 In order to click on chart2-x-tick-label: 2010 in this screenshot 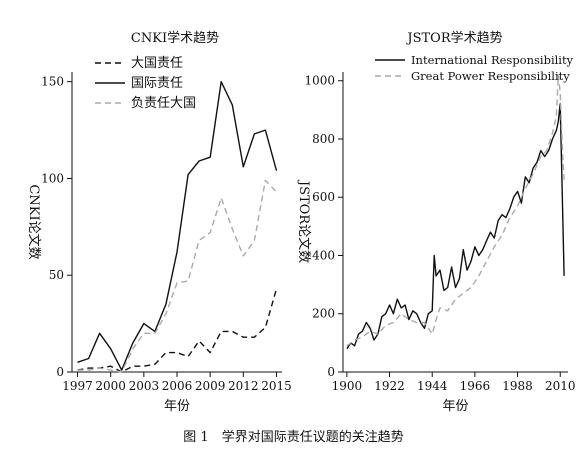, I will do `click(560, 386)`.